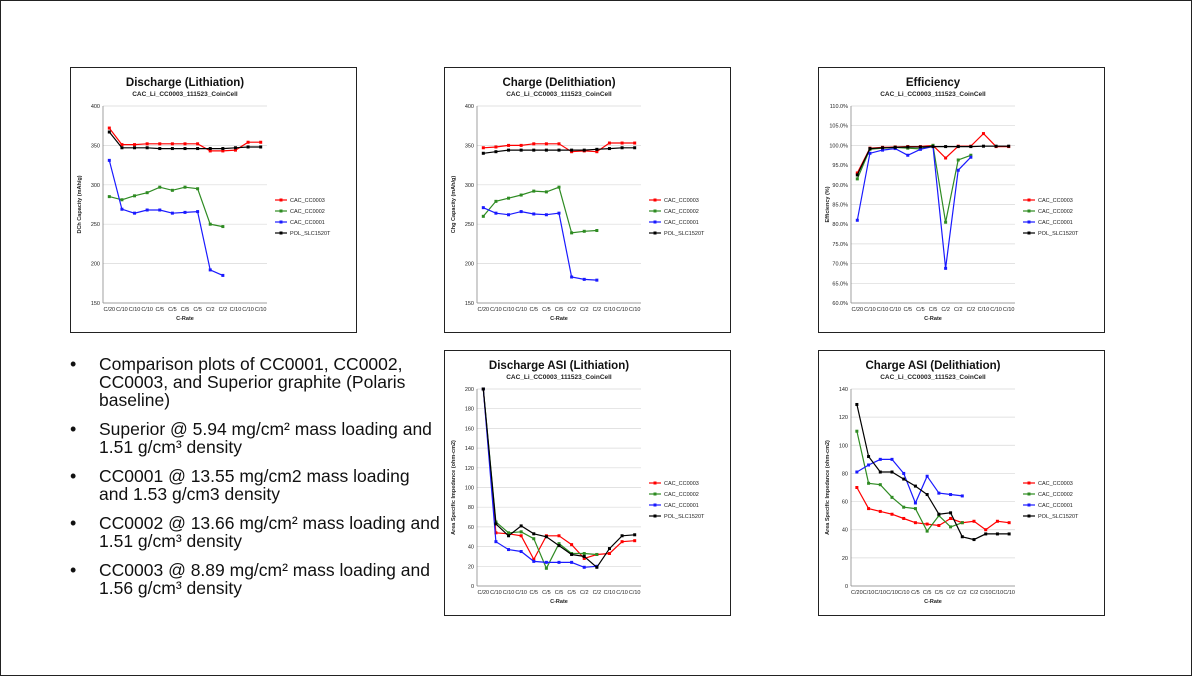  What do you see at coordinates (454, 205) in the screenshot?
I see `y-axis-label: Chg Capacity (mAh/g)` at bounding box center [454, 205].